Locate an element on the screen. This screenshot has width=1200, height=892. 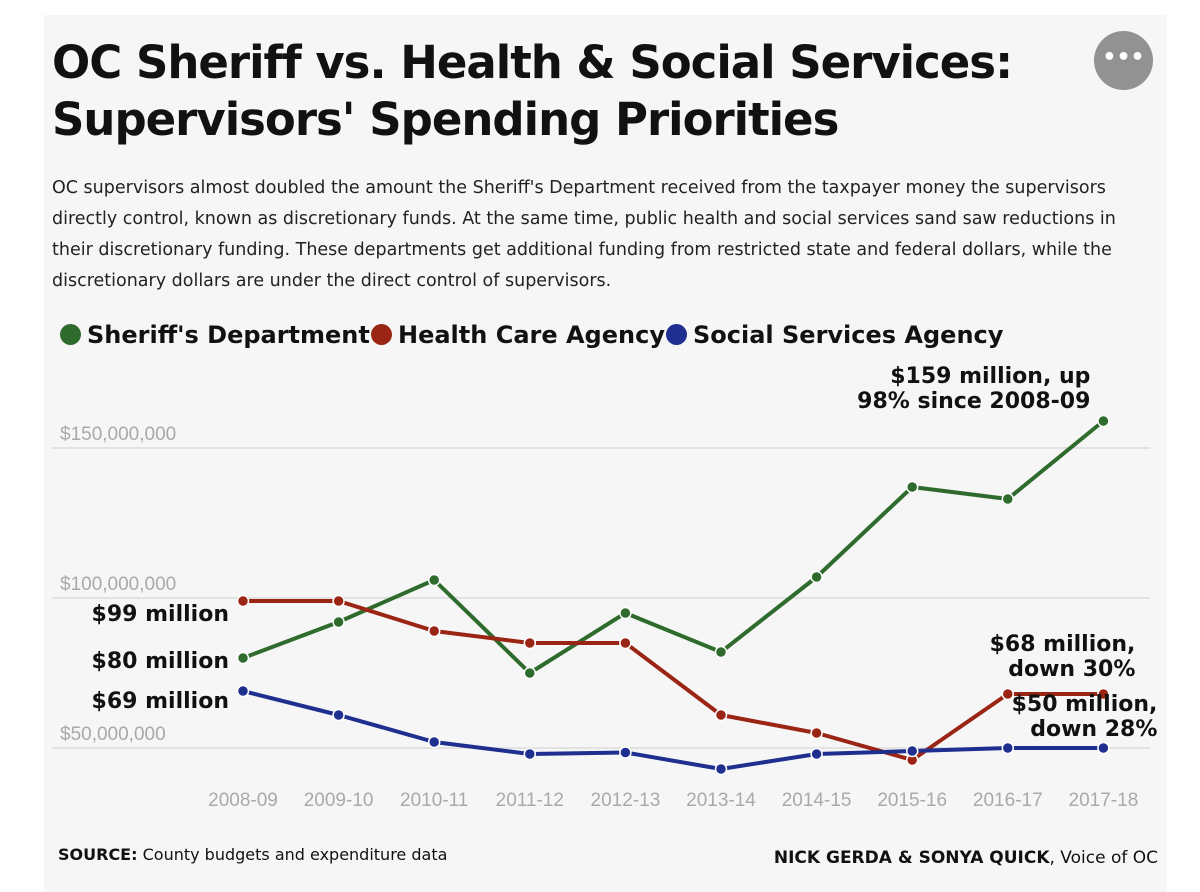
credit-outlet: , Voice of OC is located at coordinates (1104, 858).